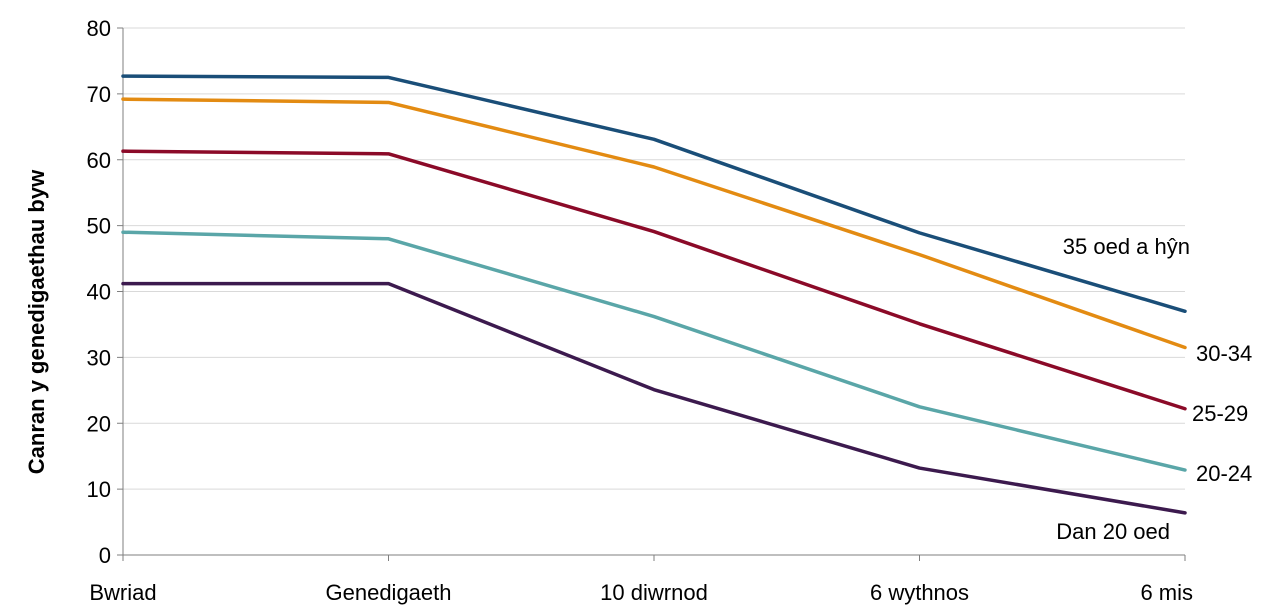 The image size is (1268, 606). I want to click on y-axis-title: Canran y genedigaethau byw, so click(36, 321).